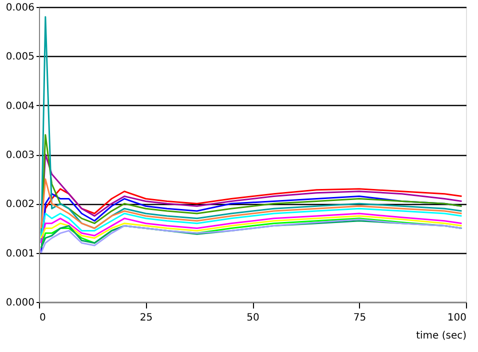 Image resolution: width=478 pixels, height=352 pixels. Describe the element at coordinates (20, 254) in the screenshot. I see `y-tick-label: 0.001` at that location.